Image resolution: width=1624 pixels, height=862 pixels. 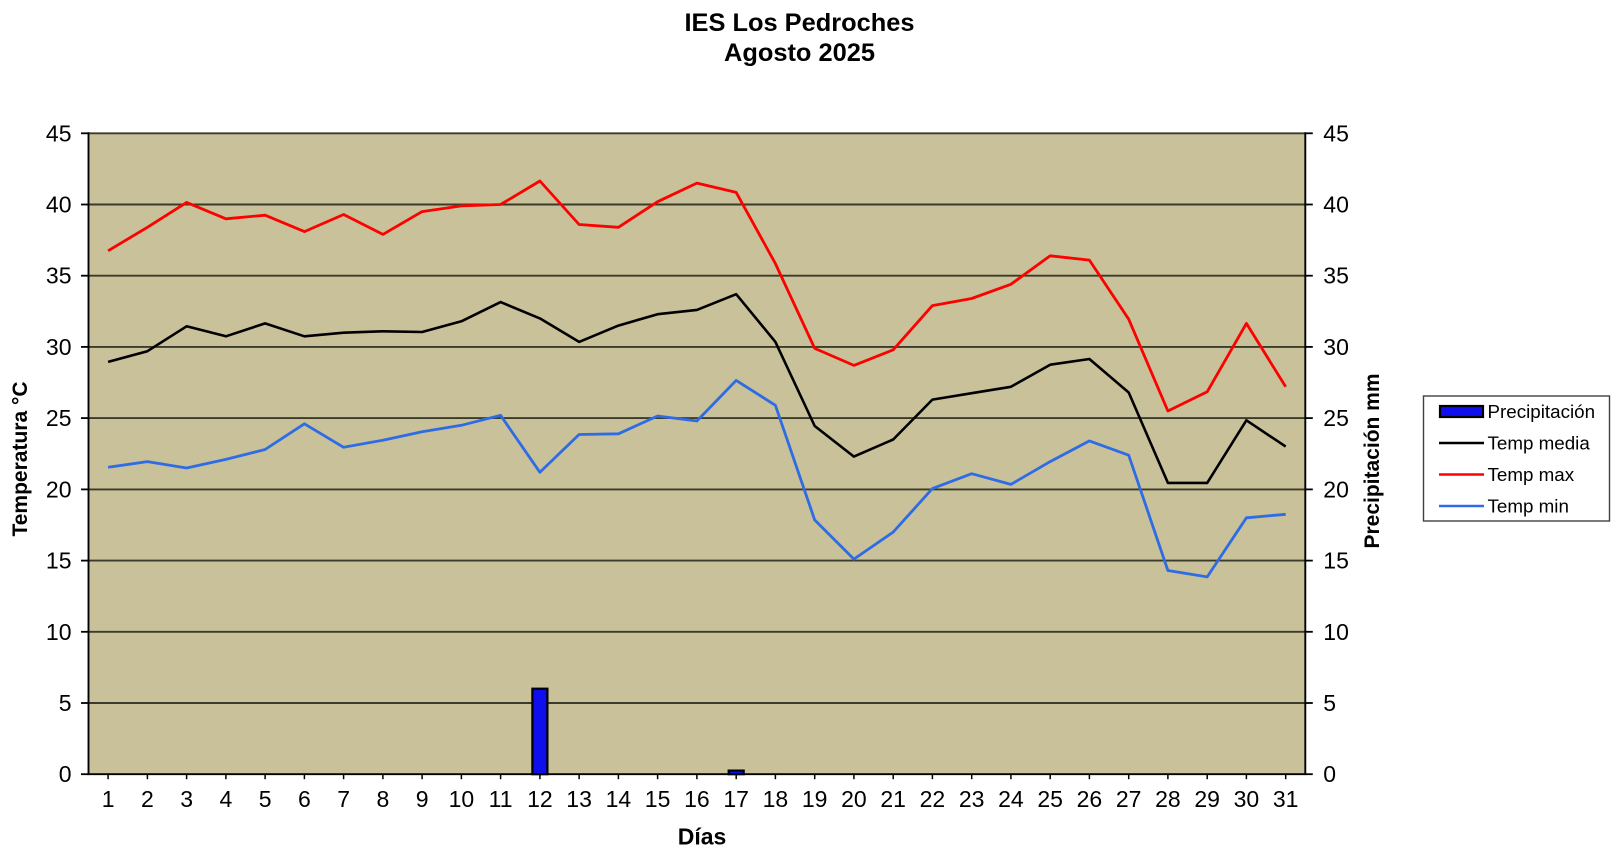 I want to click on svg-text: Precipitación, so click(x=1542, y=411).